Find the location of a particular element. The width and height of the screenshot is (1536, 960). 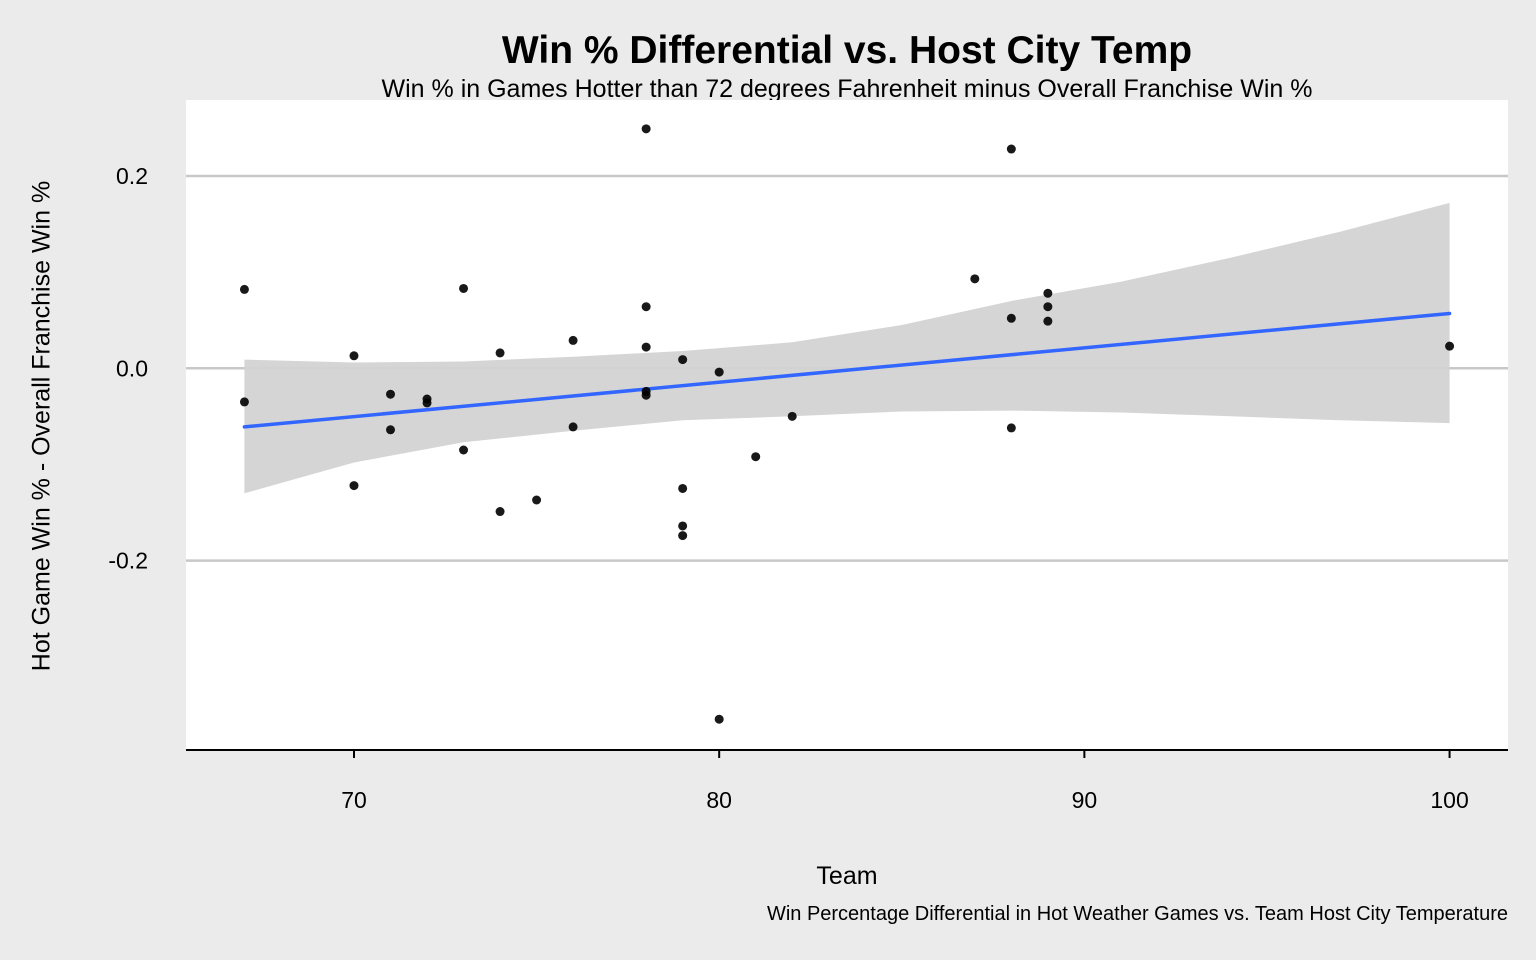

smooth-line-group is located at coordinates (847, 370).